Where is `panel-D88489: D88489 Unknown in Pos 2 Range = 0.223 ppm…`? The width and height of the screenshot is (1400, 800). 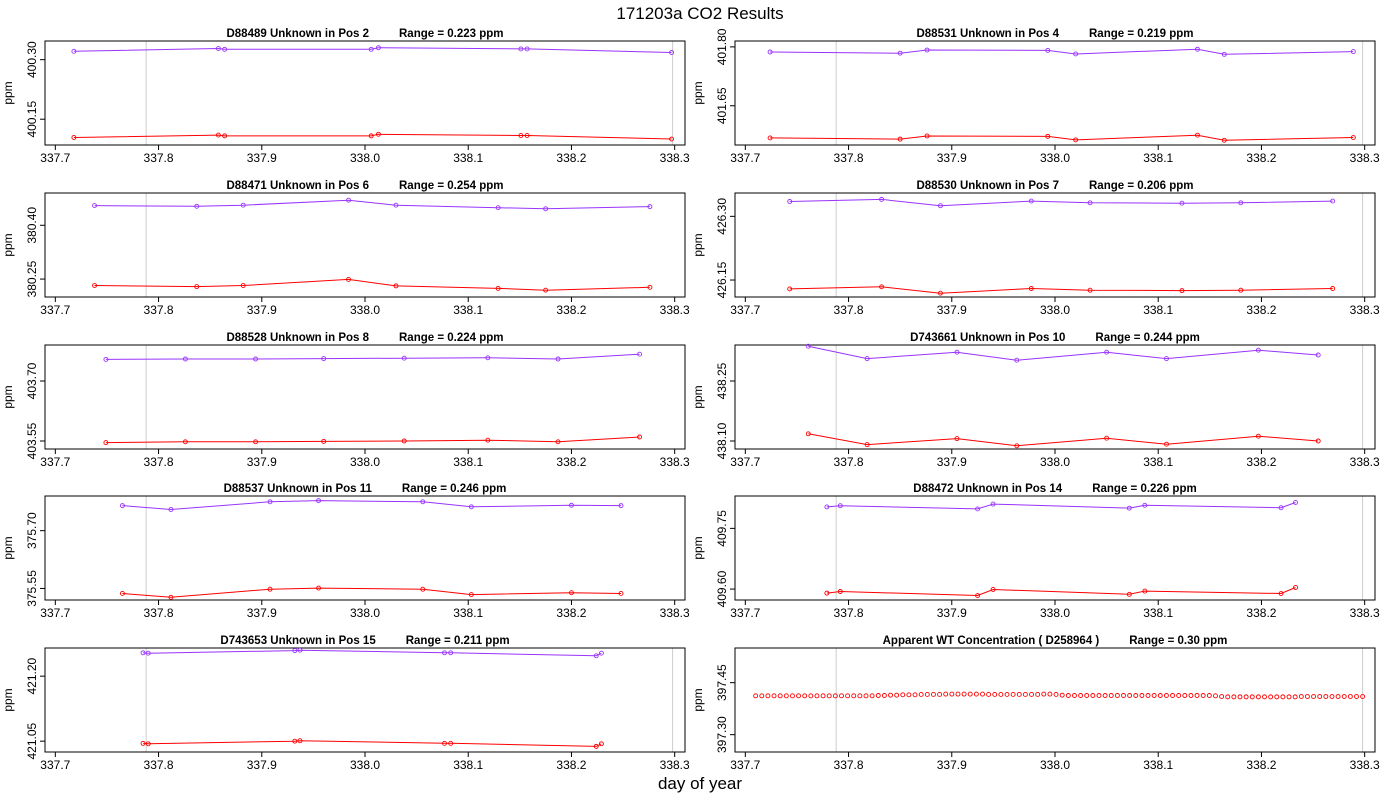
panel-D88489: D88489 Unknown in Pos 2 Range = 0.223 ppm… is located at coordinates (345, 96).